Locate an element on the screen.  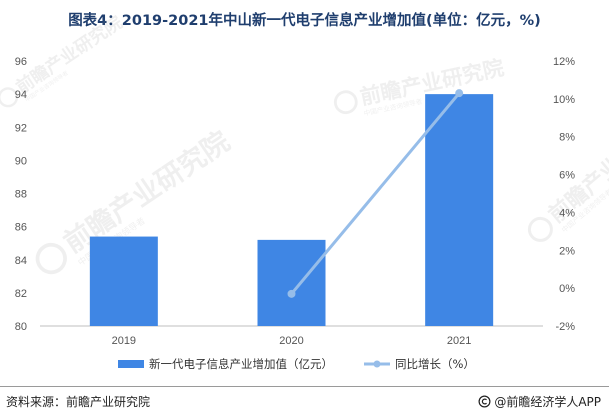
bar-2019 is located at coordinates (123, 281).